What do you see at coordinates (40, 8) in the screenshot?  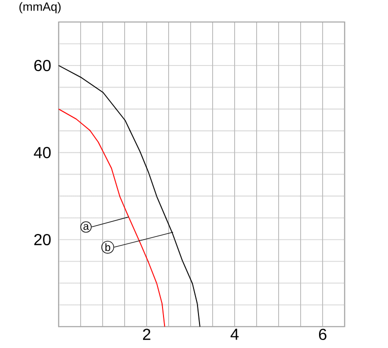 I see `y-axis-title: (mmAq)` at bounding box center [40, 8].